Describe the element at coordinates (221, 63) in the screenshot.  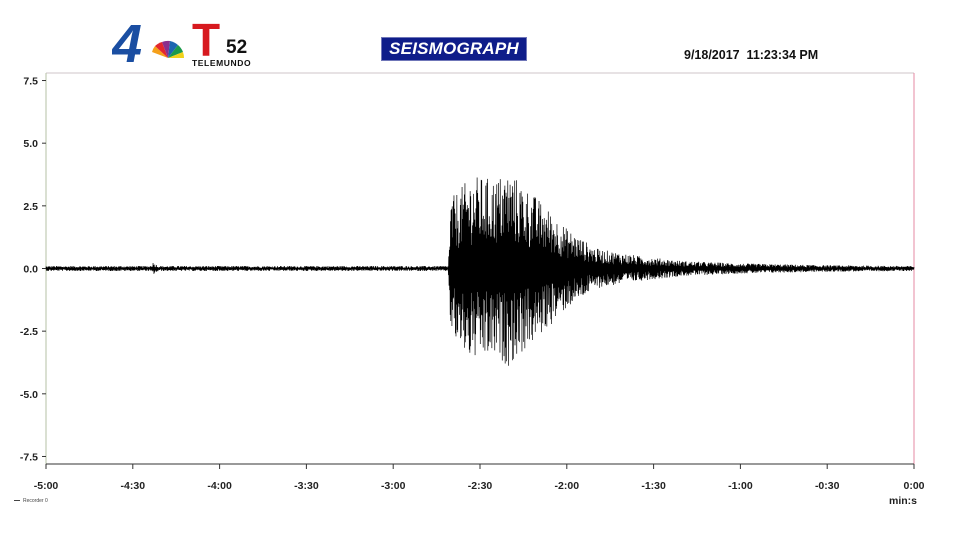
I see `logo-network: TELEMUNDO` at that location.